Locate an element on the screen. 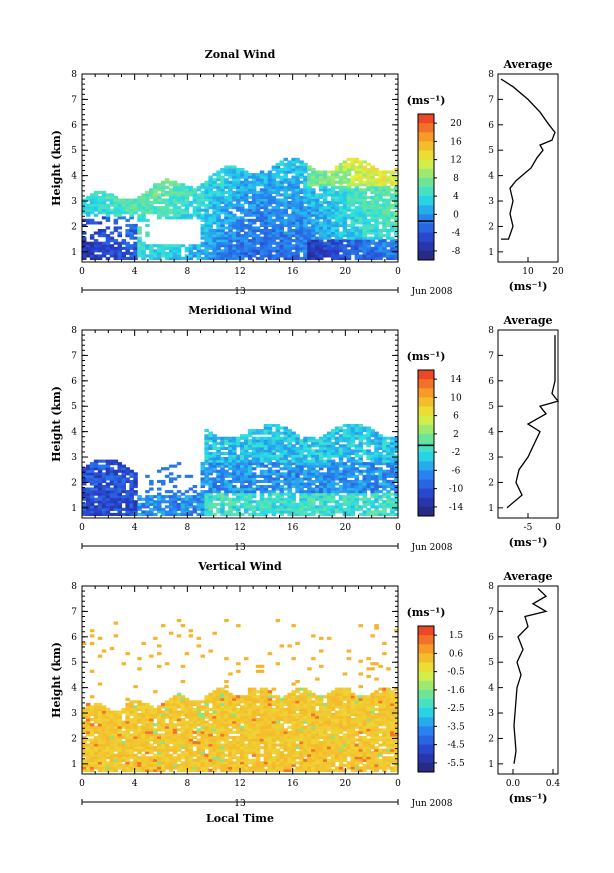 The width and height of the screenshot is (614, 873). colorbar-unit: (ms⁻¹) is located at coordinates (426, 356).